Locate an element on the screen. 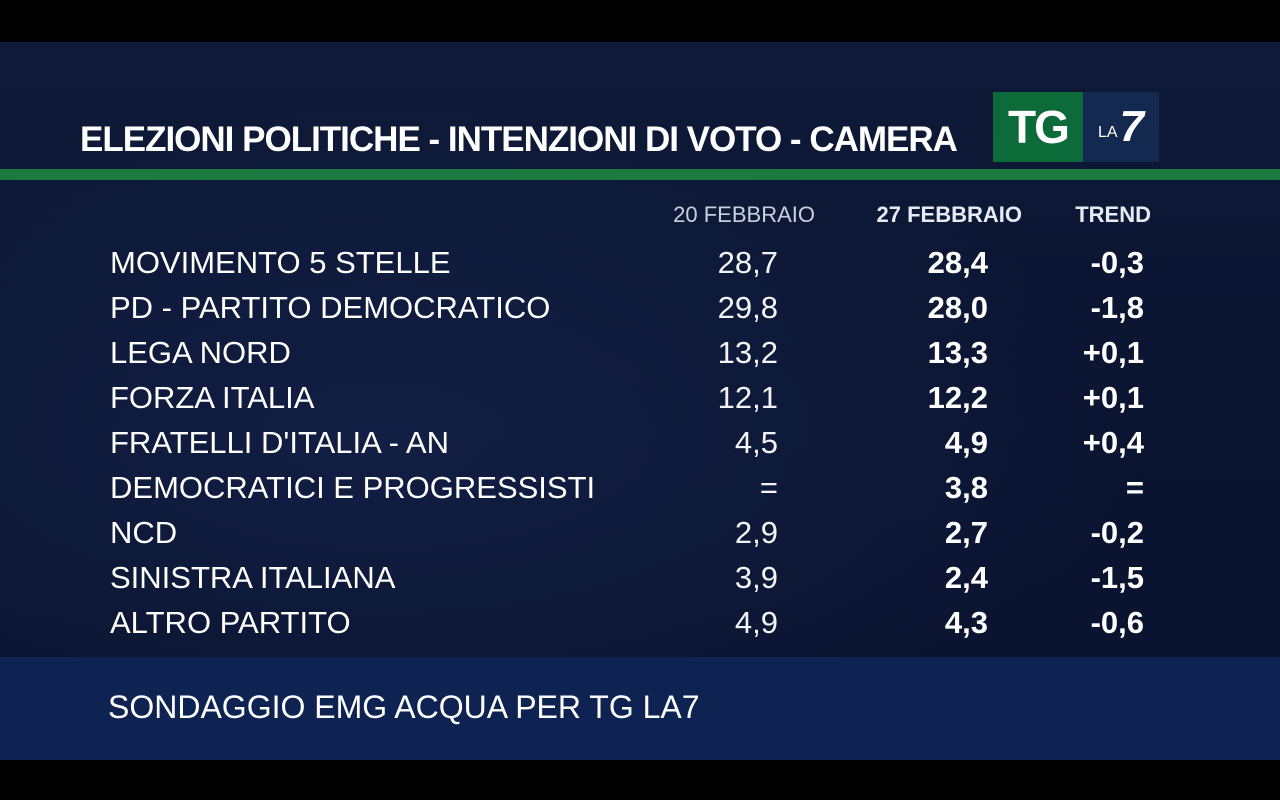 This screenshot has width=1280, height=800. logo-la7: LA 7 is located at coordinates (1121, 127).